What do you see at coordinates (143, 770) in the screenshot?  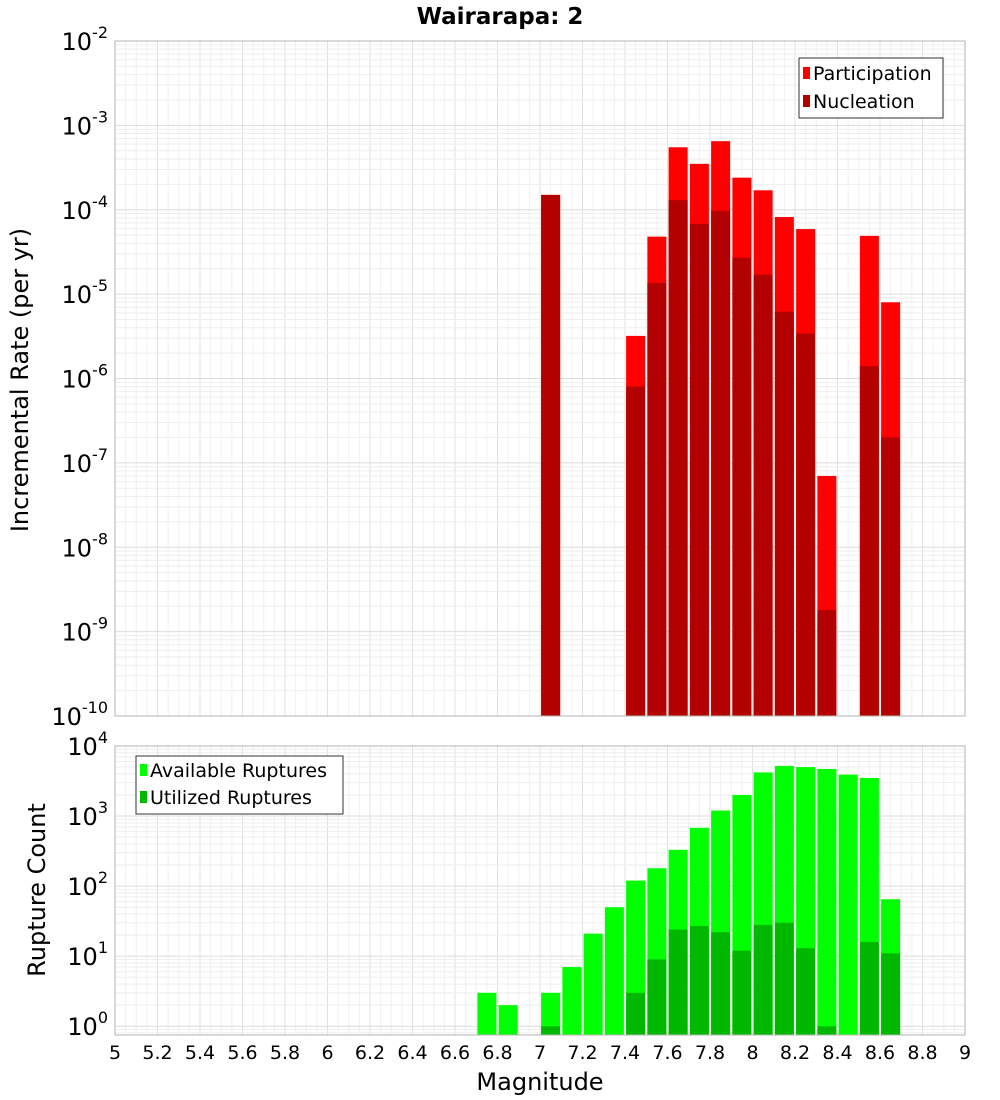 I see `available-legend-swatch` at bounding box center [143, 770].